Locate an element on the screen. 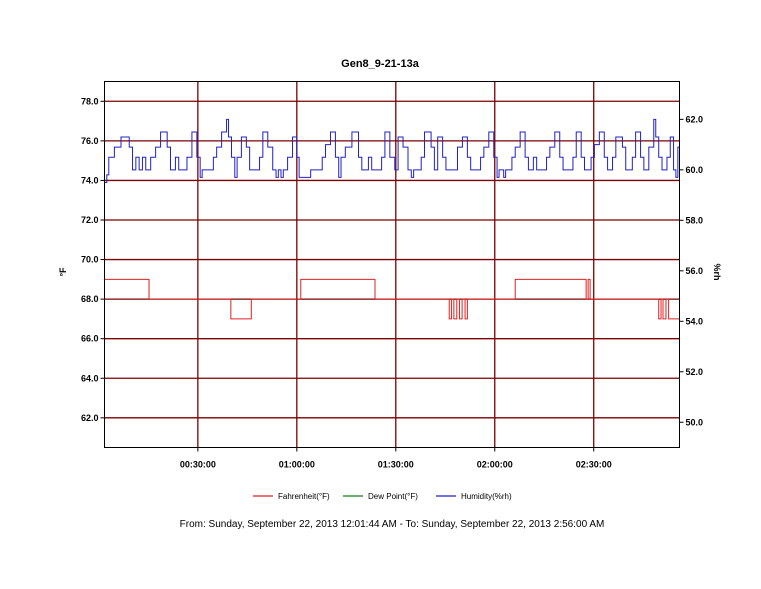 This screenshot has height=589, width=761. left-axis-label: °F is located at coordinates (63, 272).